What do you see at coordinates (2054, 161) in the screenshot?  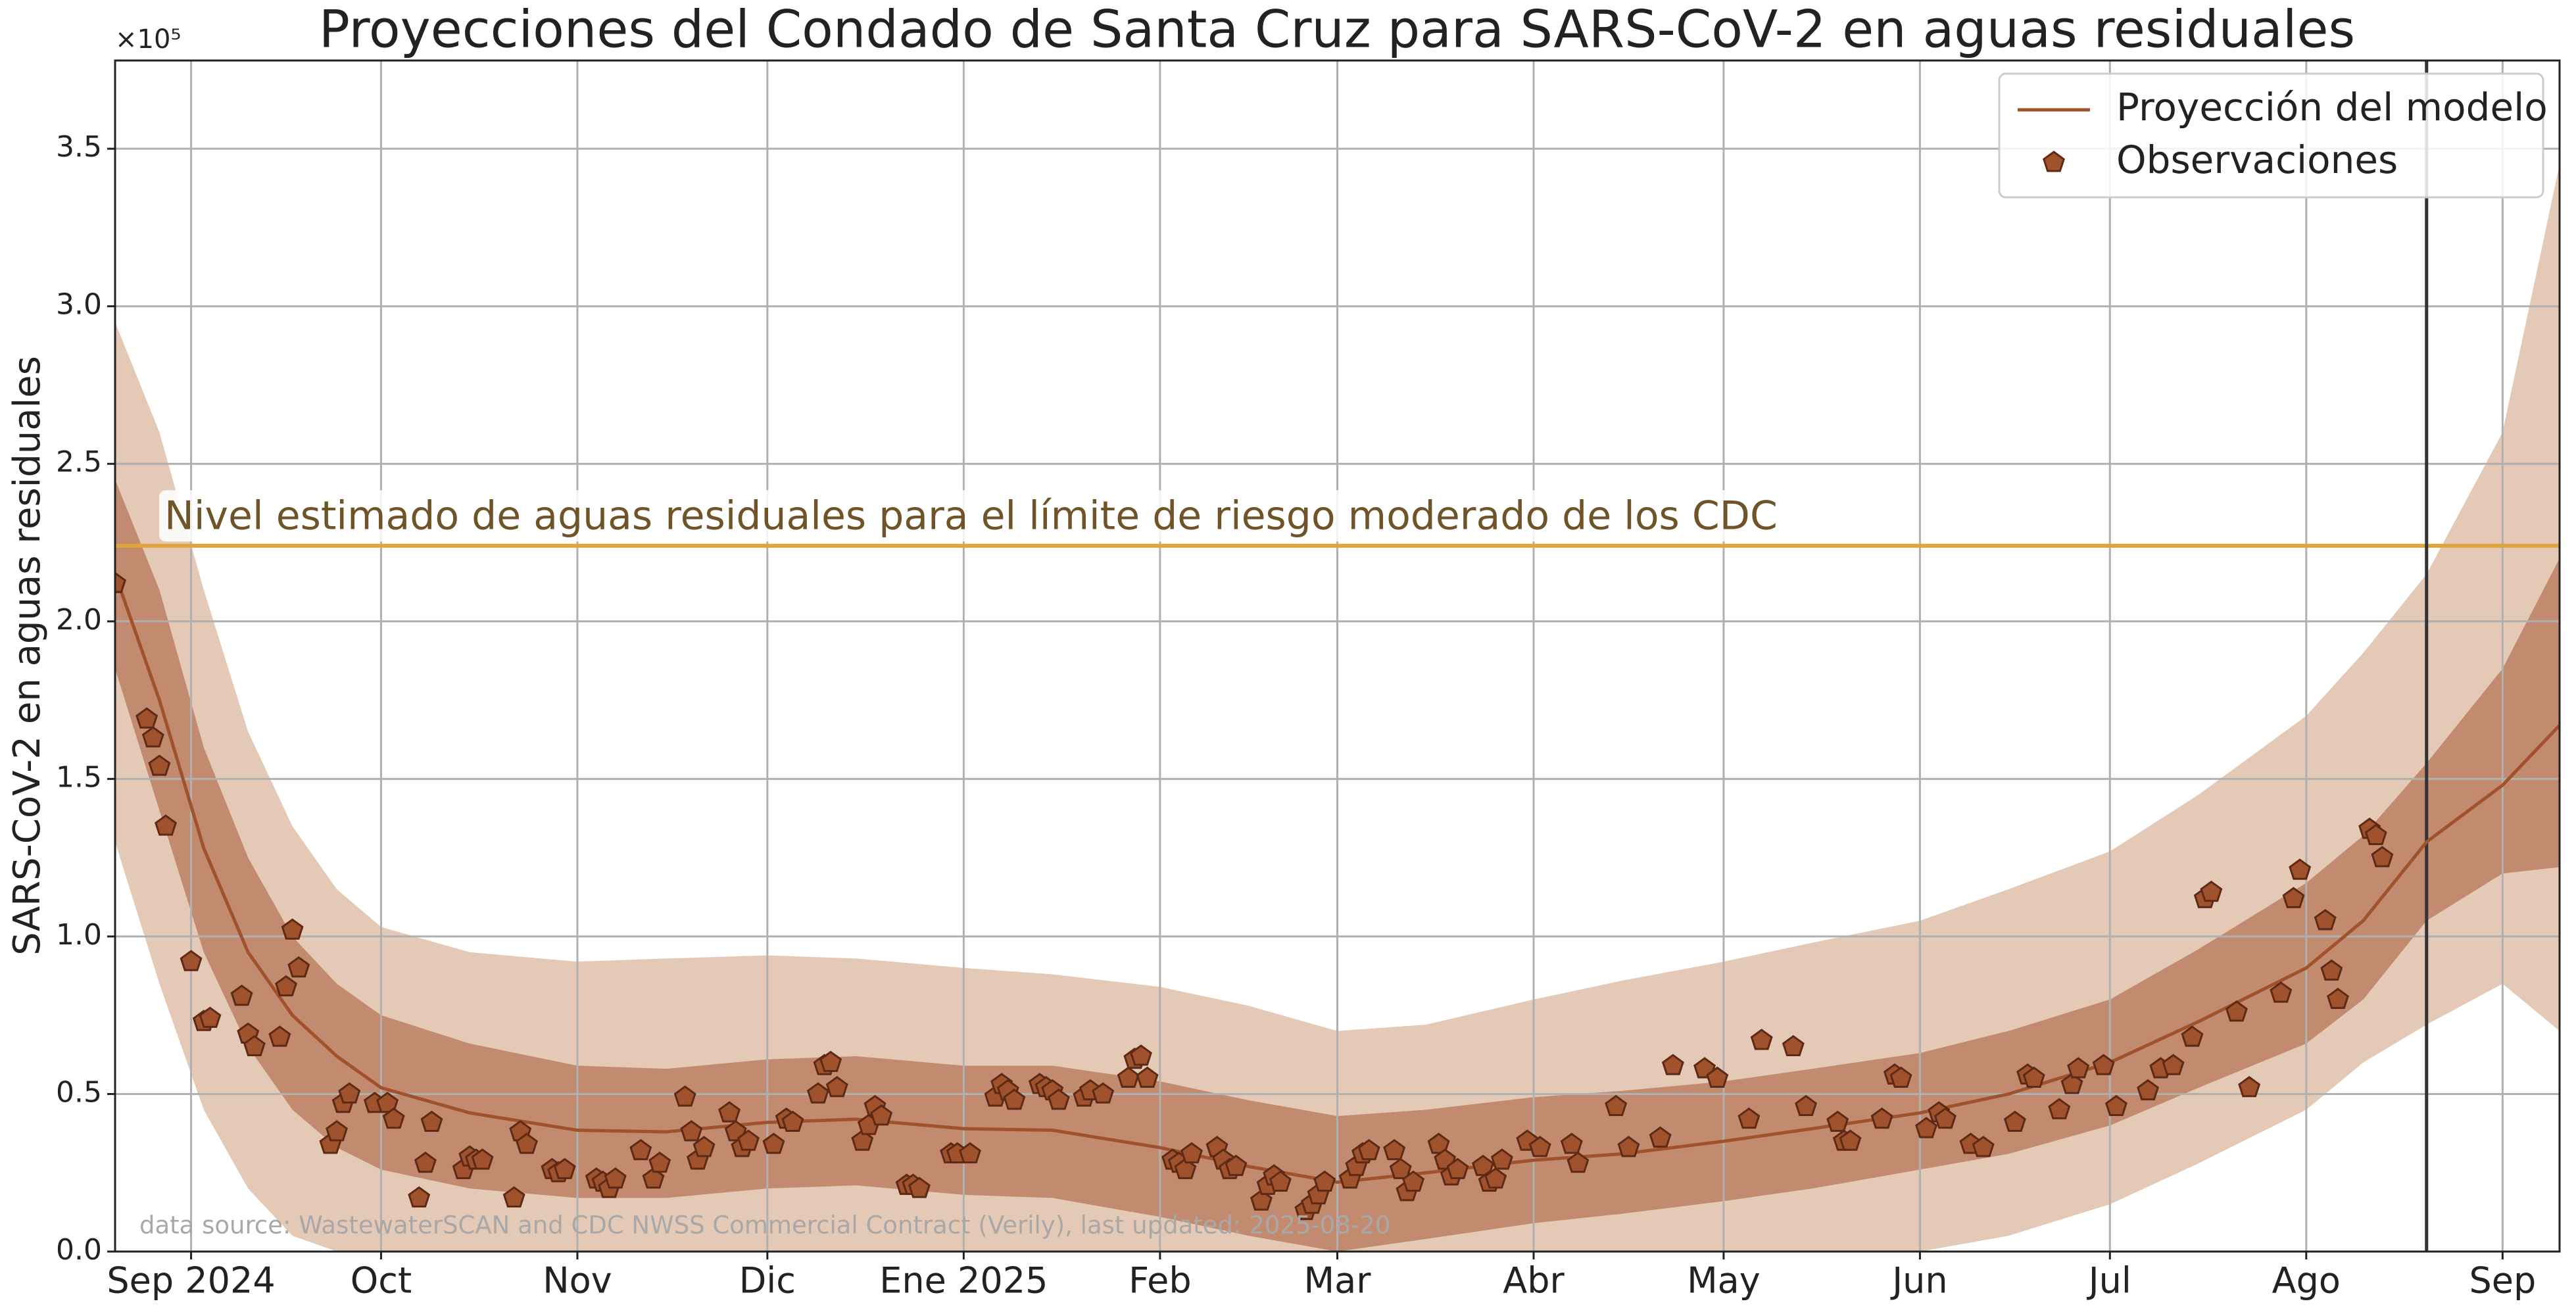 I see `legend-marker` at bounding box center [2054, 161].